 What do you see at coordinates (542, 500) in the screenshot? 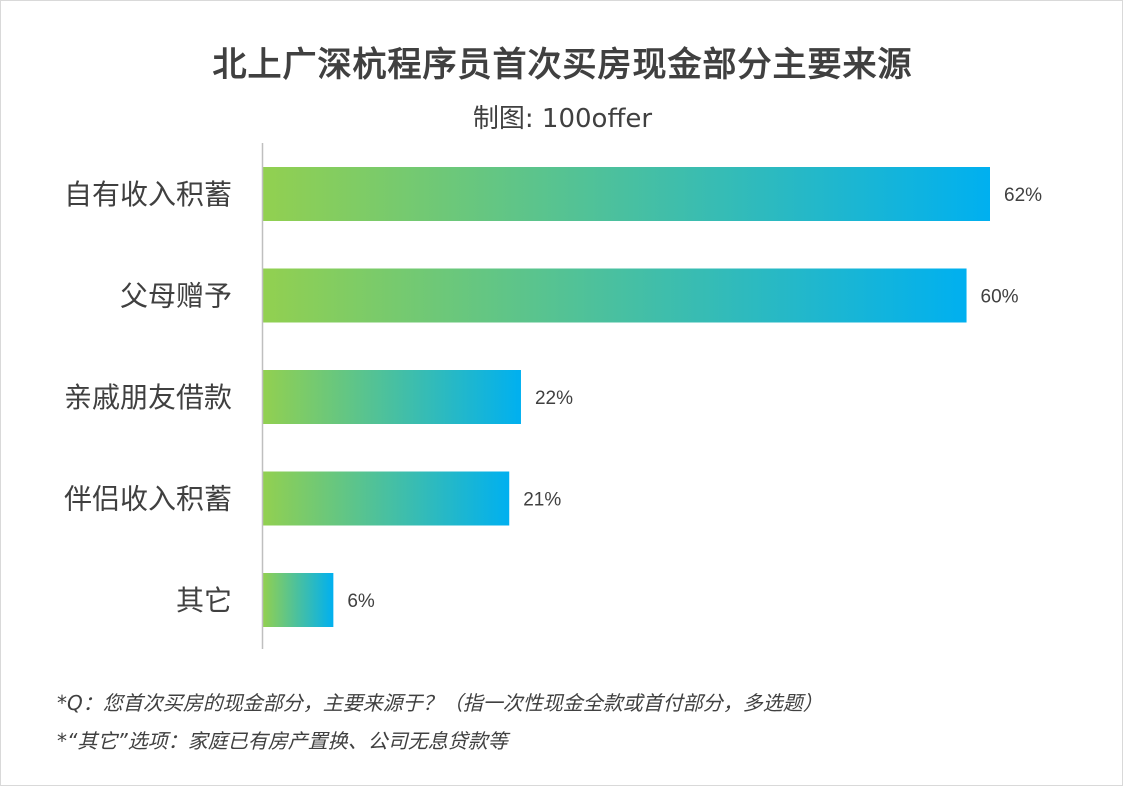
I see `data-label: 21%` at bounding box center [542, 500].